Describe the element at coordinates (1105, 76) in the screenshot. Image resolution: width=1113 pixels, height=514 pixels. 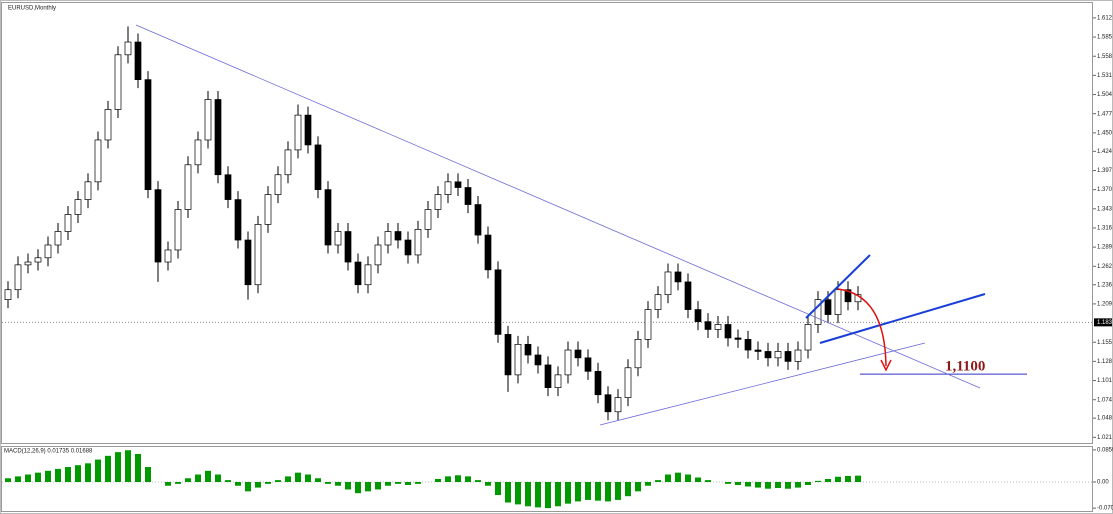
I see `y-tick-label: 1.531` at that location.